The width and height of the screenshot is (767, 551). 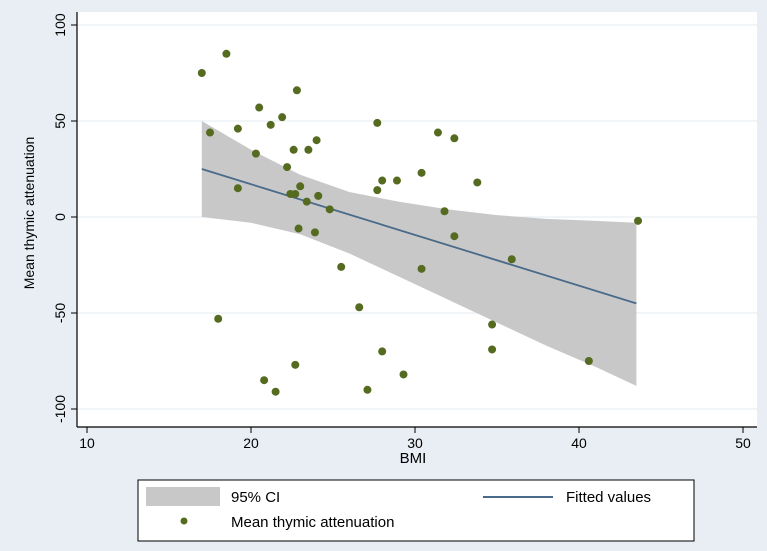 I want to click on x-tick-label: 10, so click(x=87, y=443).